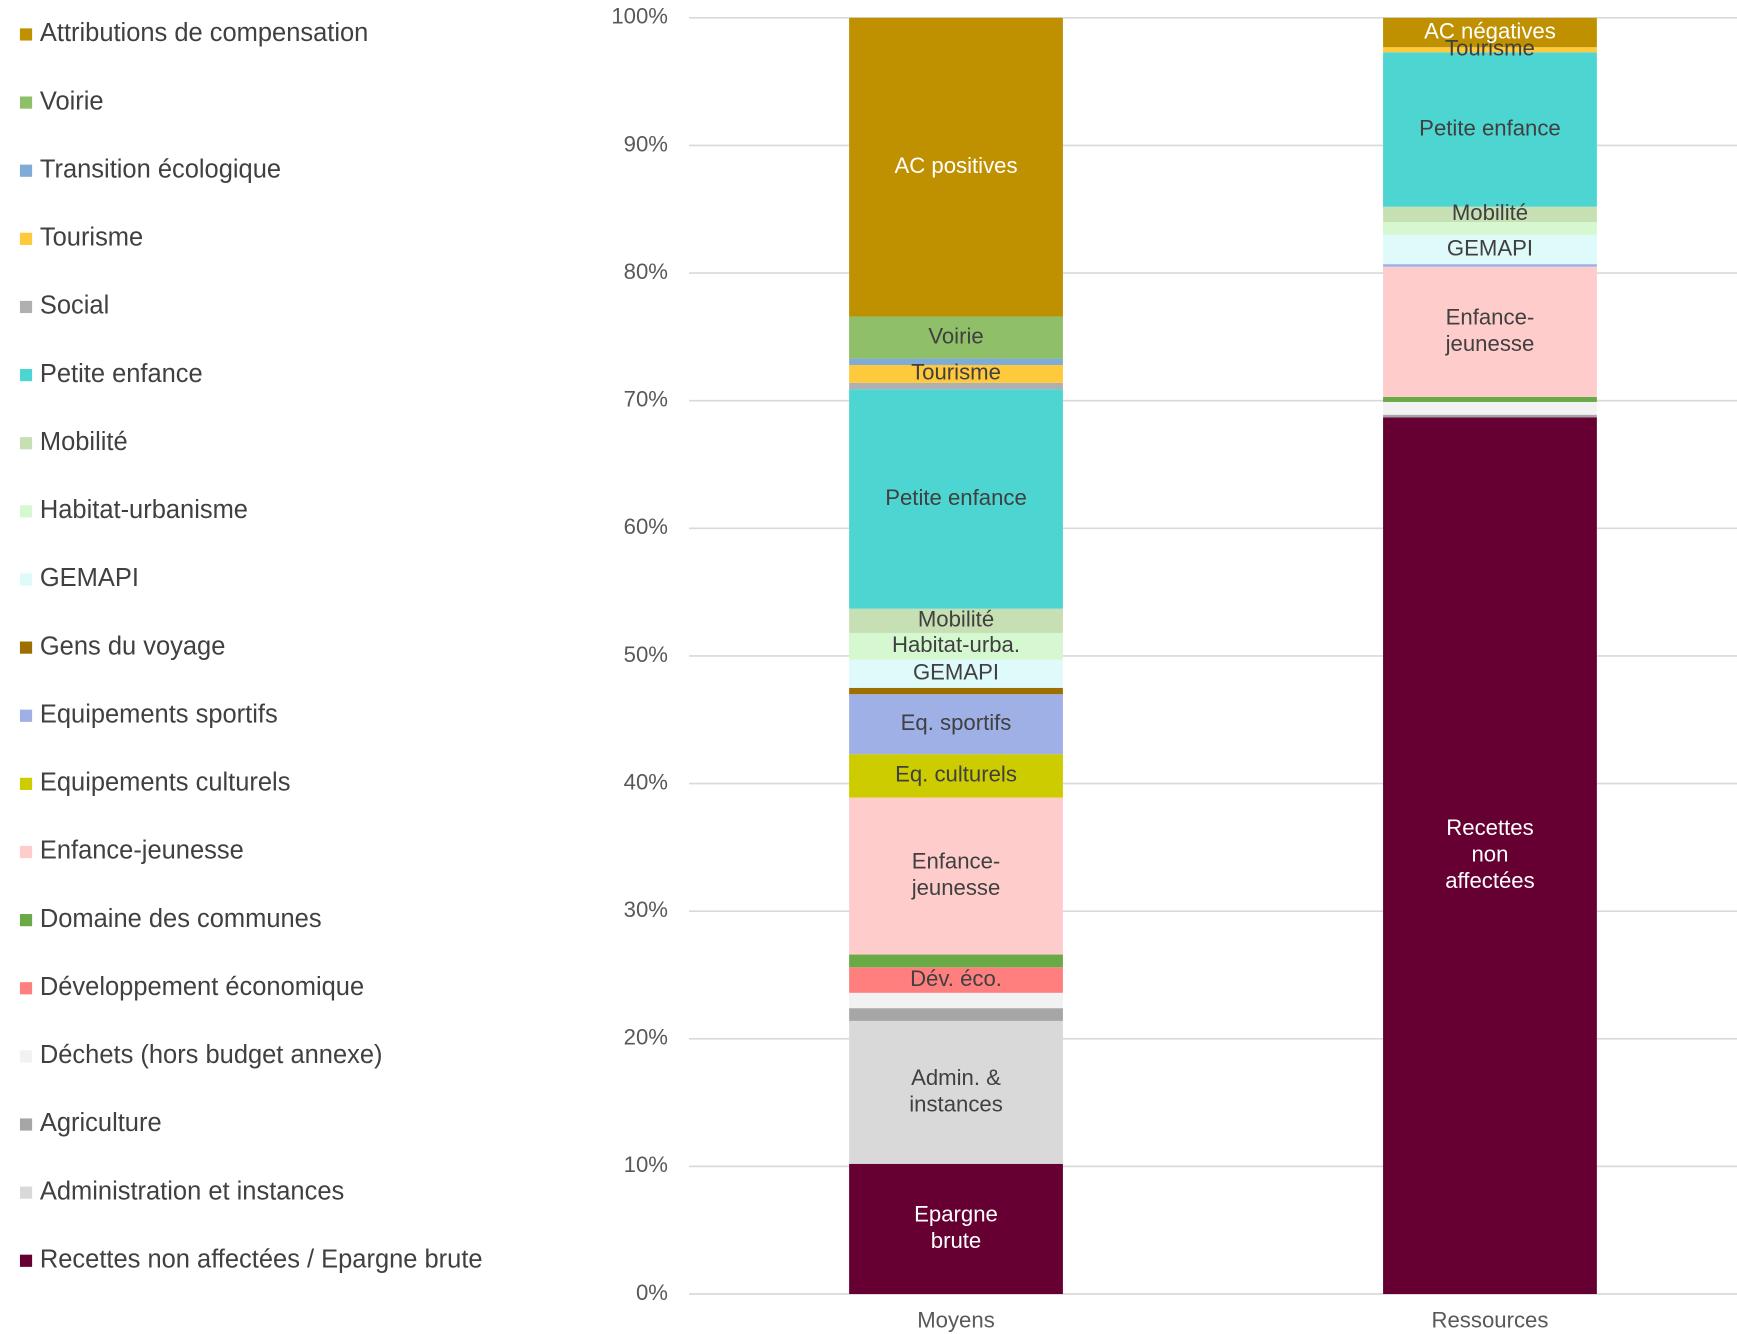  What do you see at coordinates (652, 1292) in the screenshot?
I see `y-tick-label: 0%` at bounding box center [652, 1292].